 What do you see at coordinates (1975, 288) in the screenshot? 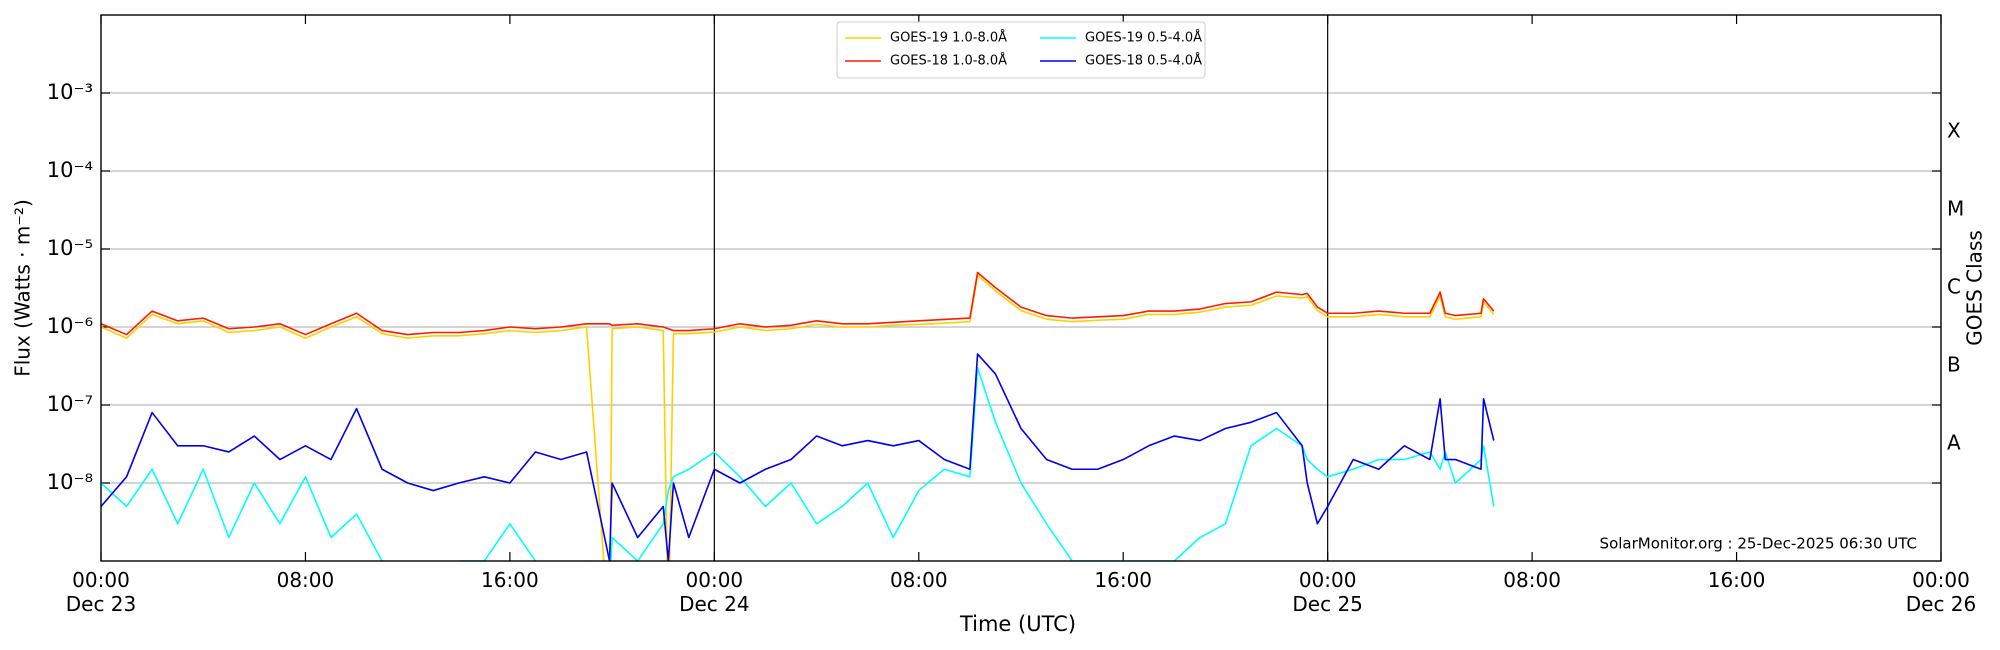
I see `y2-axis-label: GOES Class` at bounding box center [1975, 288].